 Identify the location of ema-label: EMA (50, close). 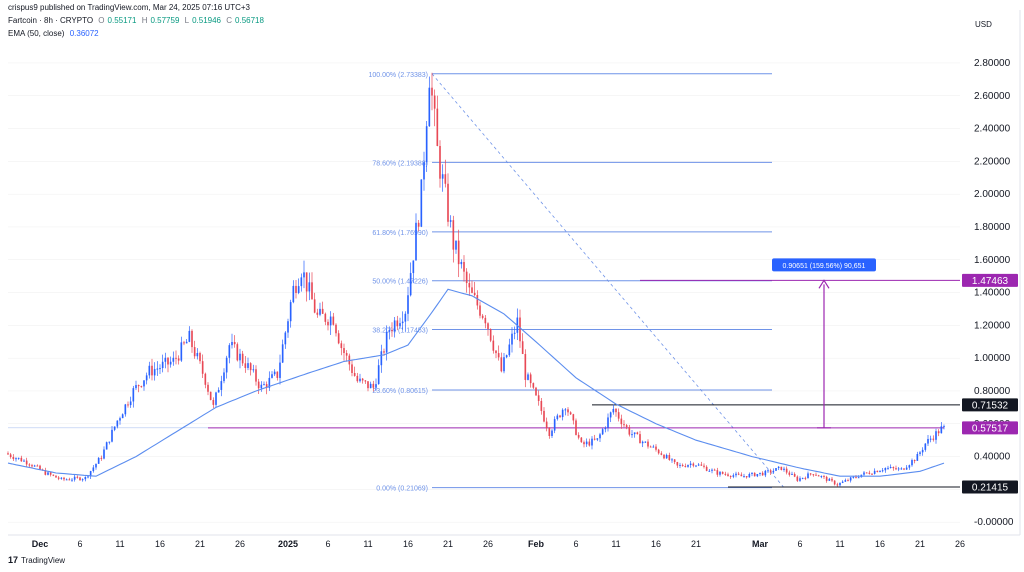
(36, 33).